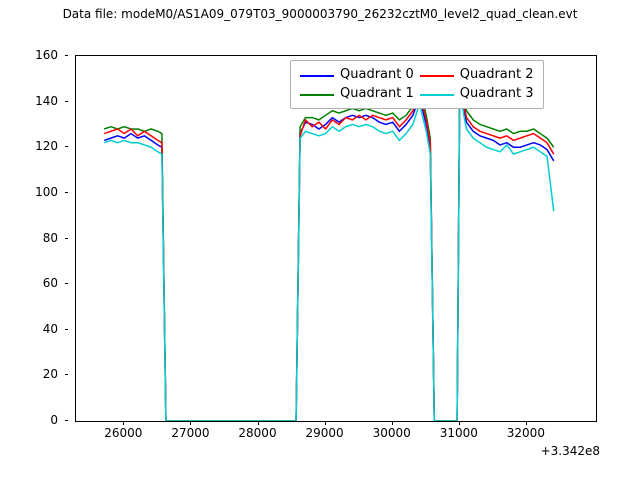 This screenshot has width=640, height=480. I want to click on legend-label: Quadrant 2, so click(496, 74).